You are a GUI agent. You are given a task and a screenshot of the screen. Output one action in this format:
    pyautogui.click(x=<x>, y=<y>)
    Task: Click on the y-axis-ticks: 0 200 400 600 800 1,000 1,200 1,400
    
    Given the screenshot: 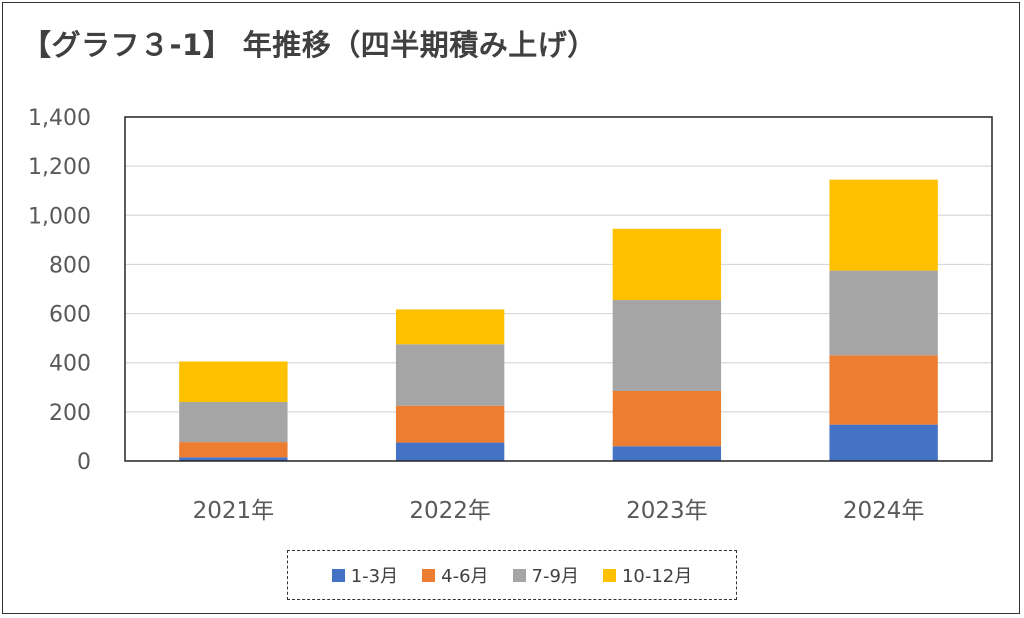 What is the action you would take?
    pyautogui.click(x=59, y=290)
    